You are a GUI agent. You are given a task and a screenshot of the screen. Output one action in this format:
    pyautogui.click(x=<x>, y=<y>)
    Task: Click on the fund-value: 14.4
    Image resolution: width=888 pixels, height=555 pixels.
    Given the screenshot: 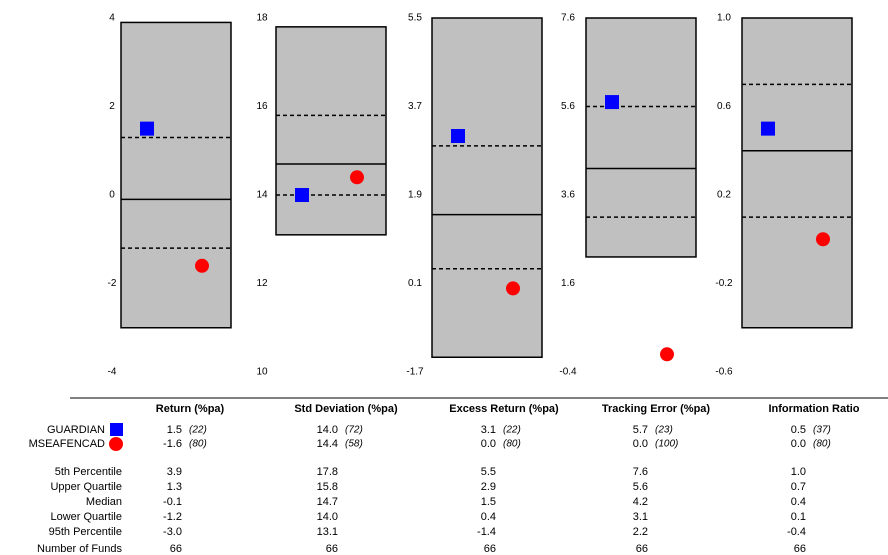 What is the action you would take?
    pyautogui.click(x=327, y=444)
    